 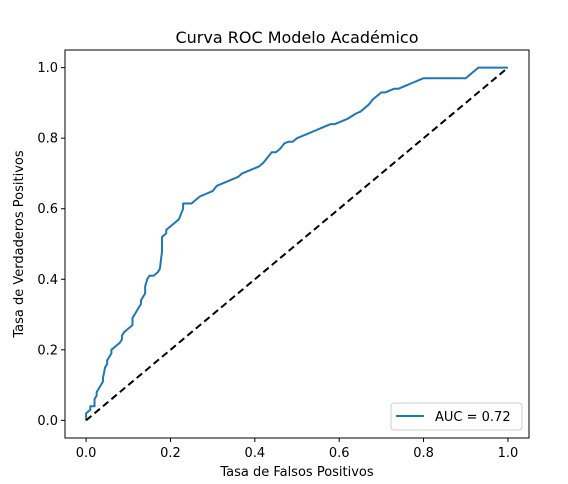 I want to click on legend-entry-label: AUC = 0.72, so click(x=473, y=417).